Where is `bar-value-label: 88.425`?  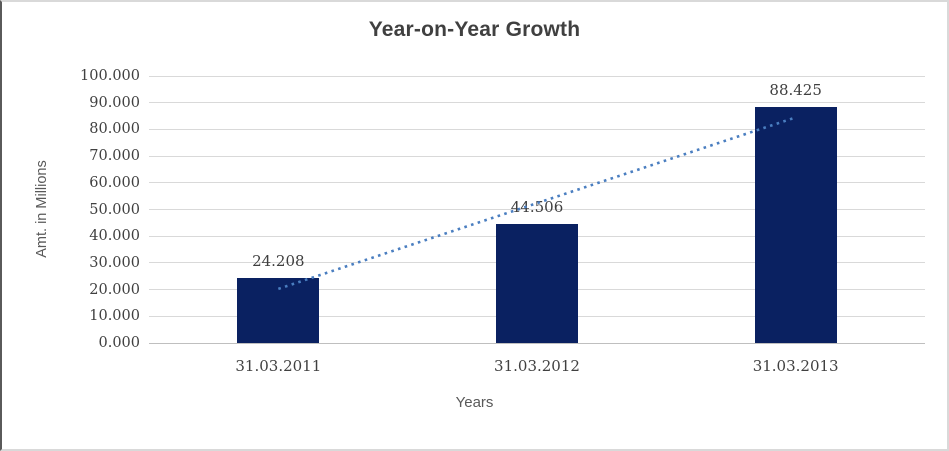 bar-value-label: 88.425 is located at coordinates (795, 89).